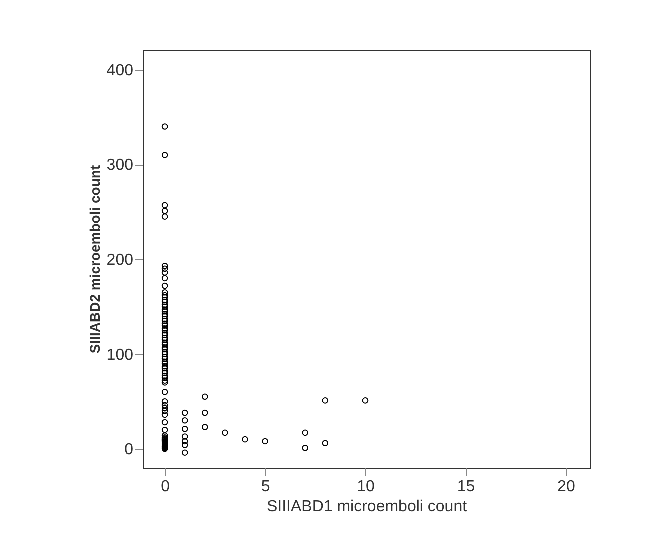 The image size is (652, 560). Describe the element at coordinates (120, 165) in the screenshot. I see `y-tick-label: 300` at that location.